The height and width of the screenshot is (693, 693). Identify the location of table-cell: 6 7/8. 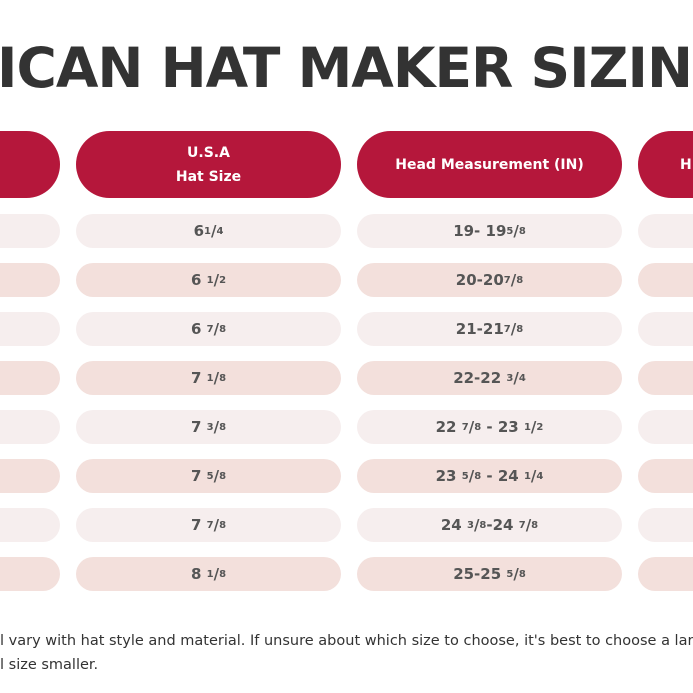
(208, 329).